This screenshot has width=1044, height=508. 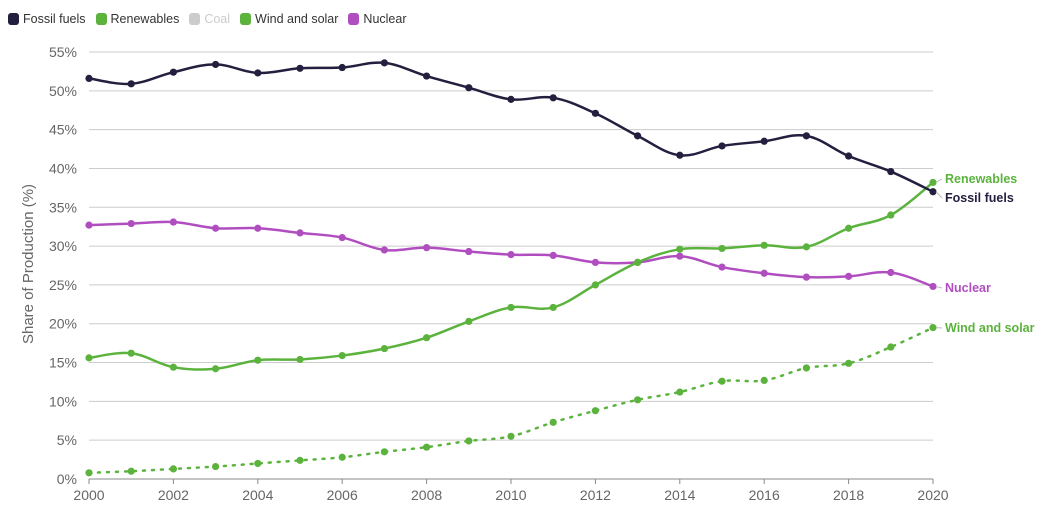 I want to click on legend-item-coal: Coal, so click(x=209, y=19).